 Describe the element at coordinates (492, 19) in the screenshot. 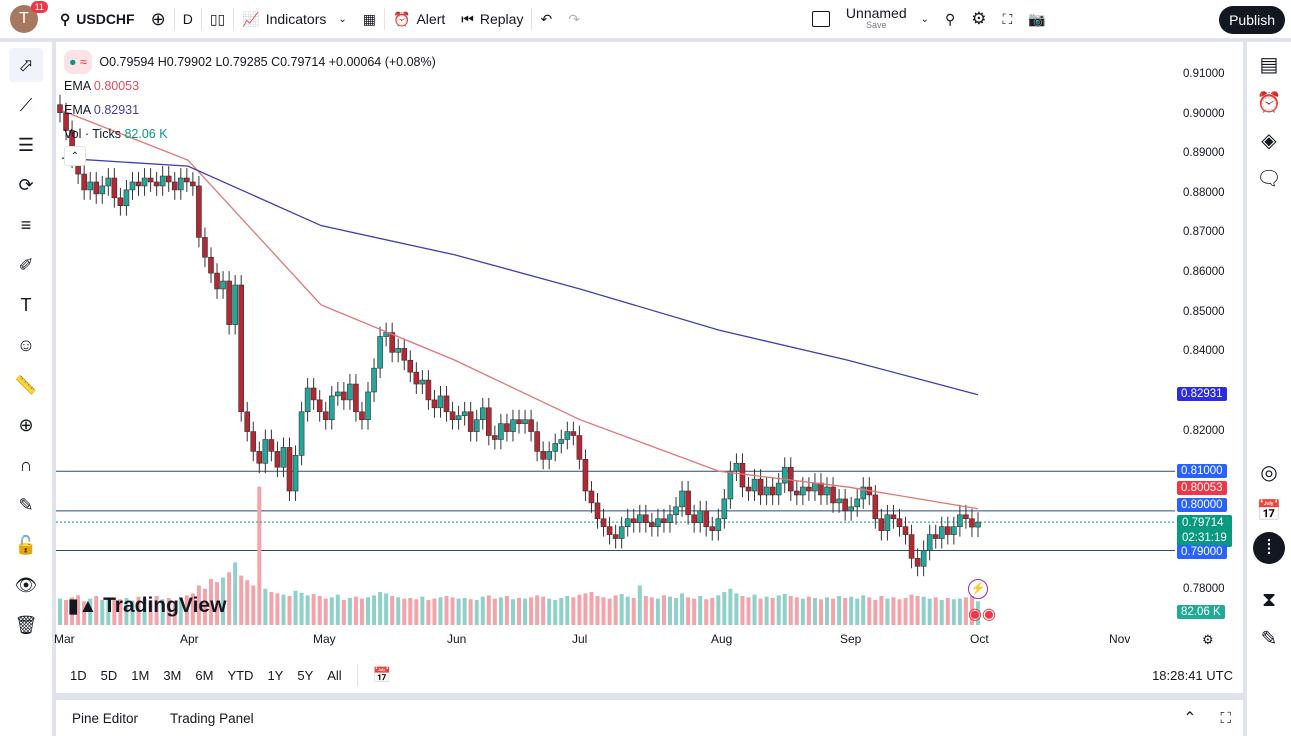

I see `replay-button: ⏮ Replay` at that location.